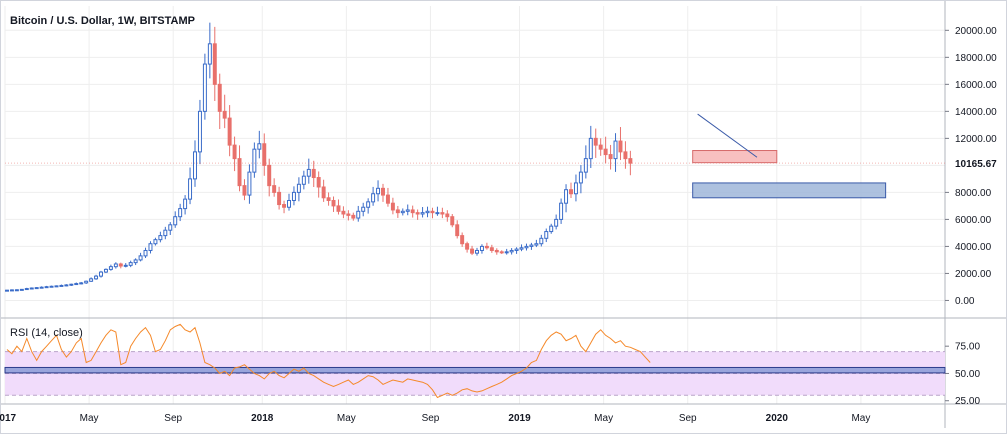  I want to click on price-tick-label: 14000.00, so click(976, 112).